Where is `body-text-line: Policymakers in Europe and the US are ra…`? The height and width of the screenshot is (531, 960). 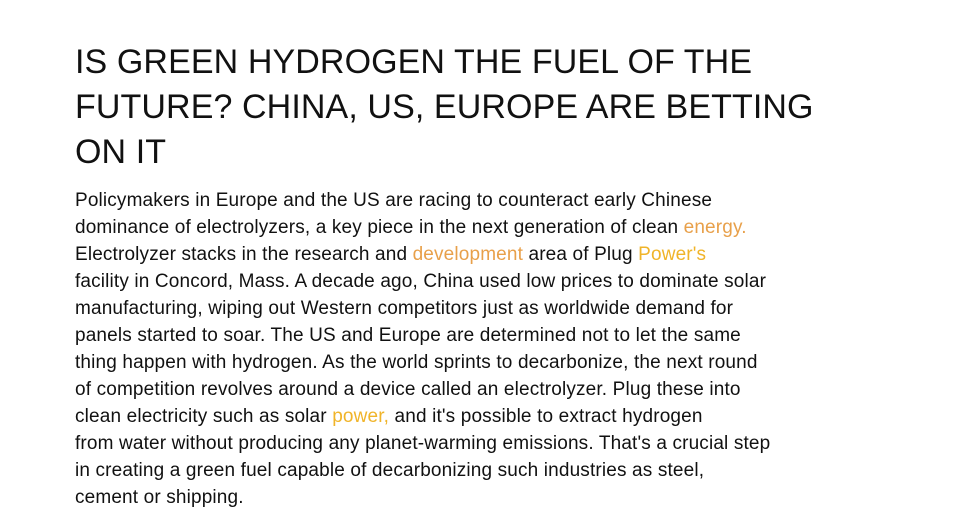
body-text-line: Policymakers in Europe and the US are ra… is located at coordinates (394, 200).